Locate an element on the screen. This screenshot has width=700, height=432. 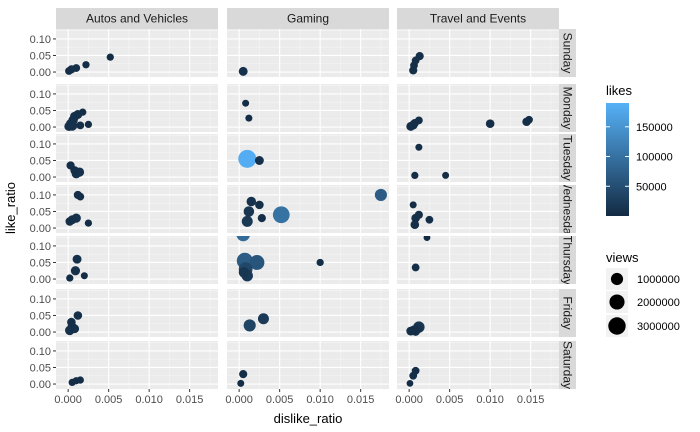
likes-legend-title: likes is located at coordinates (619, 90).